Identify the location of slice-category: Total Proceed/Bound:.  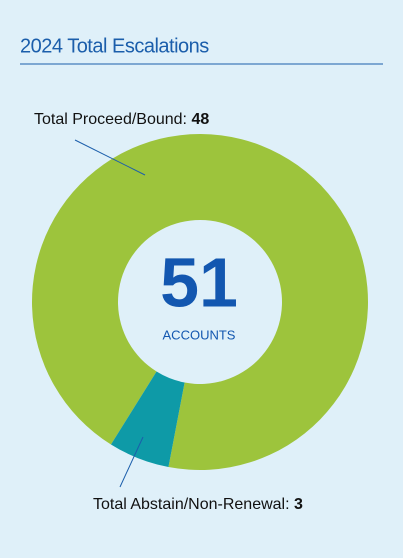
(110, 119).